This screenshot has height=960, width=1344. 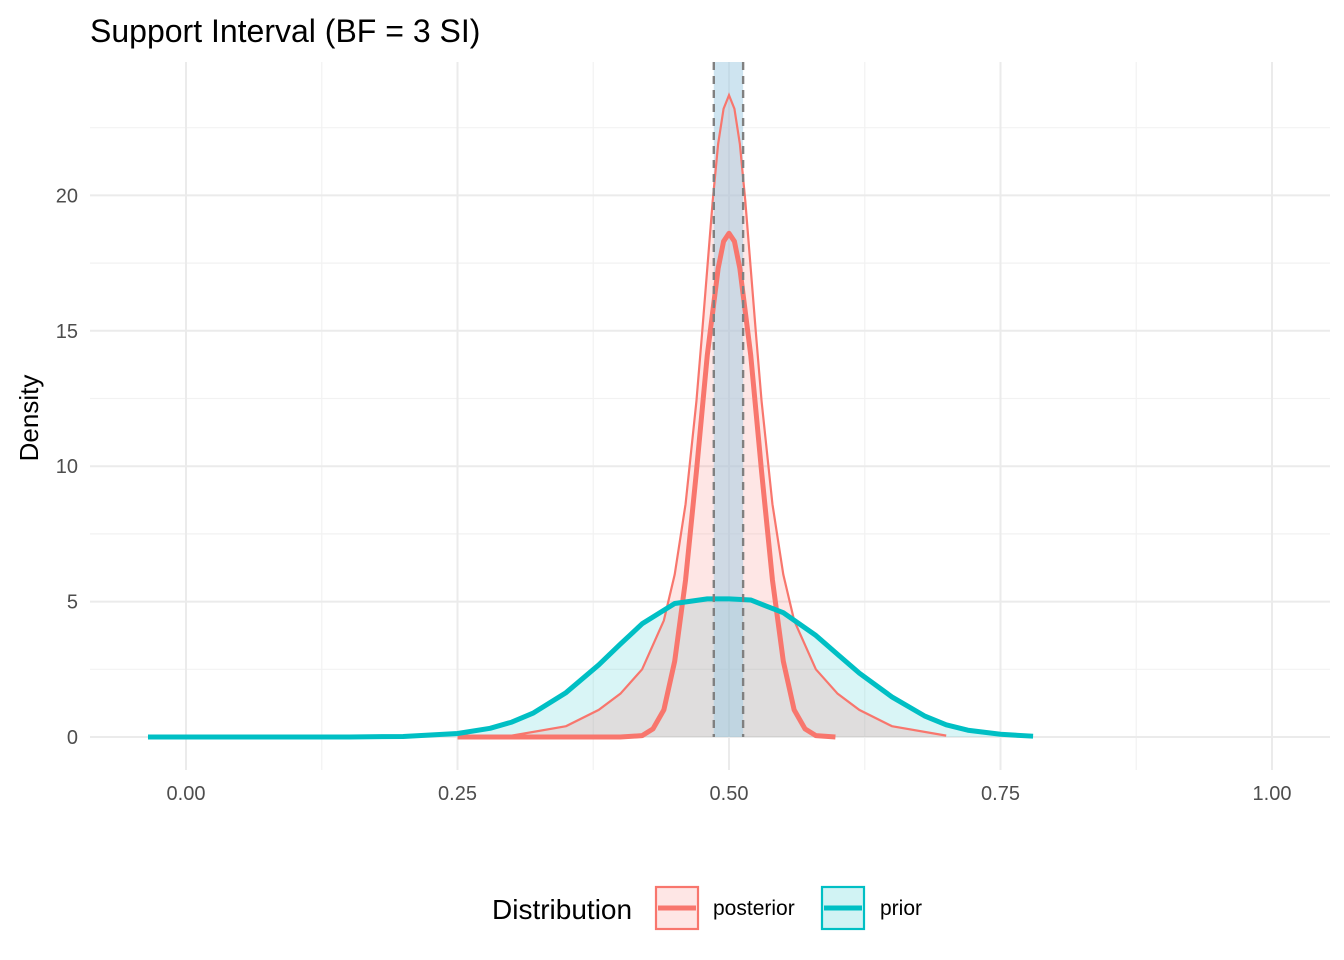 I want to click on x-tick-label: 0.50, so click(x=729, y=794).